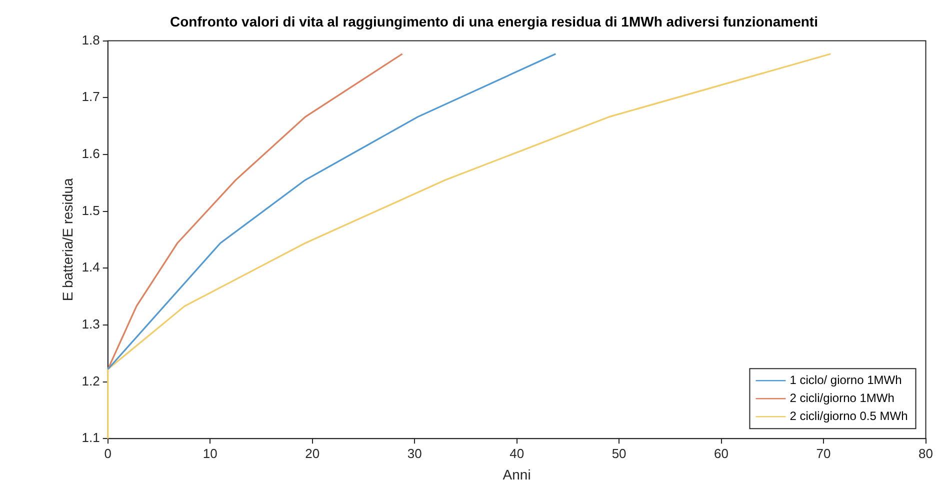 This screenshot has width=944, height=494. What do you see at coordinates (926, 453) in the screenshot?
I see `x-tick-label: 80` at bounding box center [926, 453].